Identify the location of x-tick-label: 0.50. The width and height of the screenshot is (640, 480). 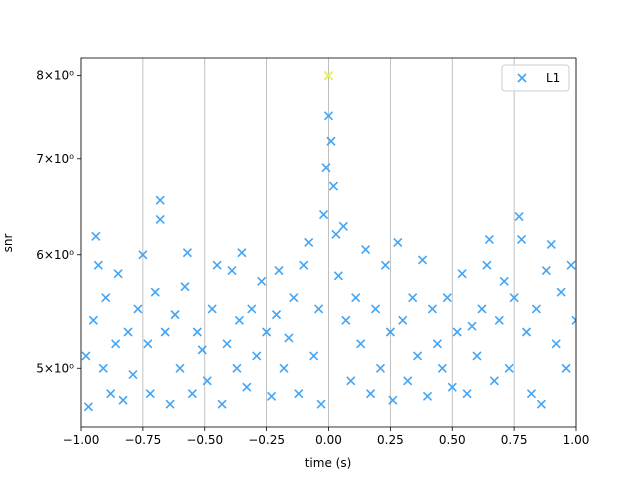
(452, 440).